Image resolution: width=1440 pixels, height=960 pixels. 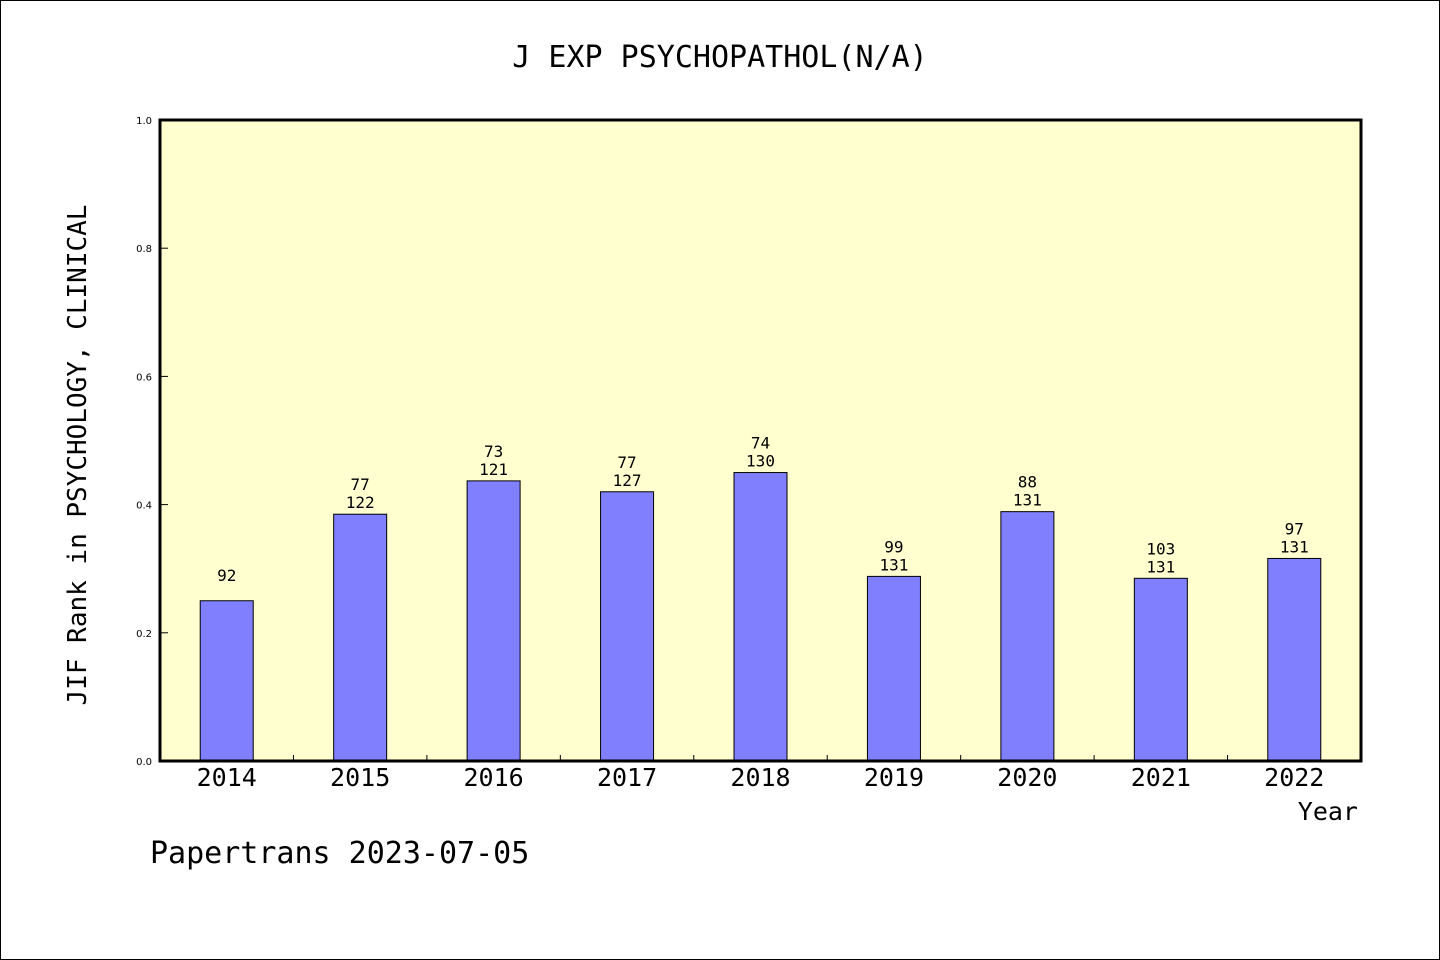 I want to click on x-tick-label: 2015, so click(x=360, y=777).